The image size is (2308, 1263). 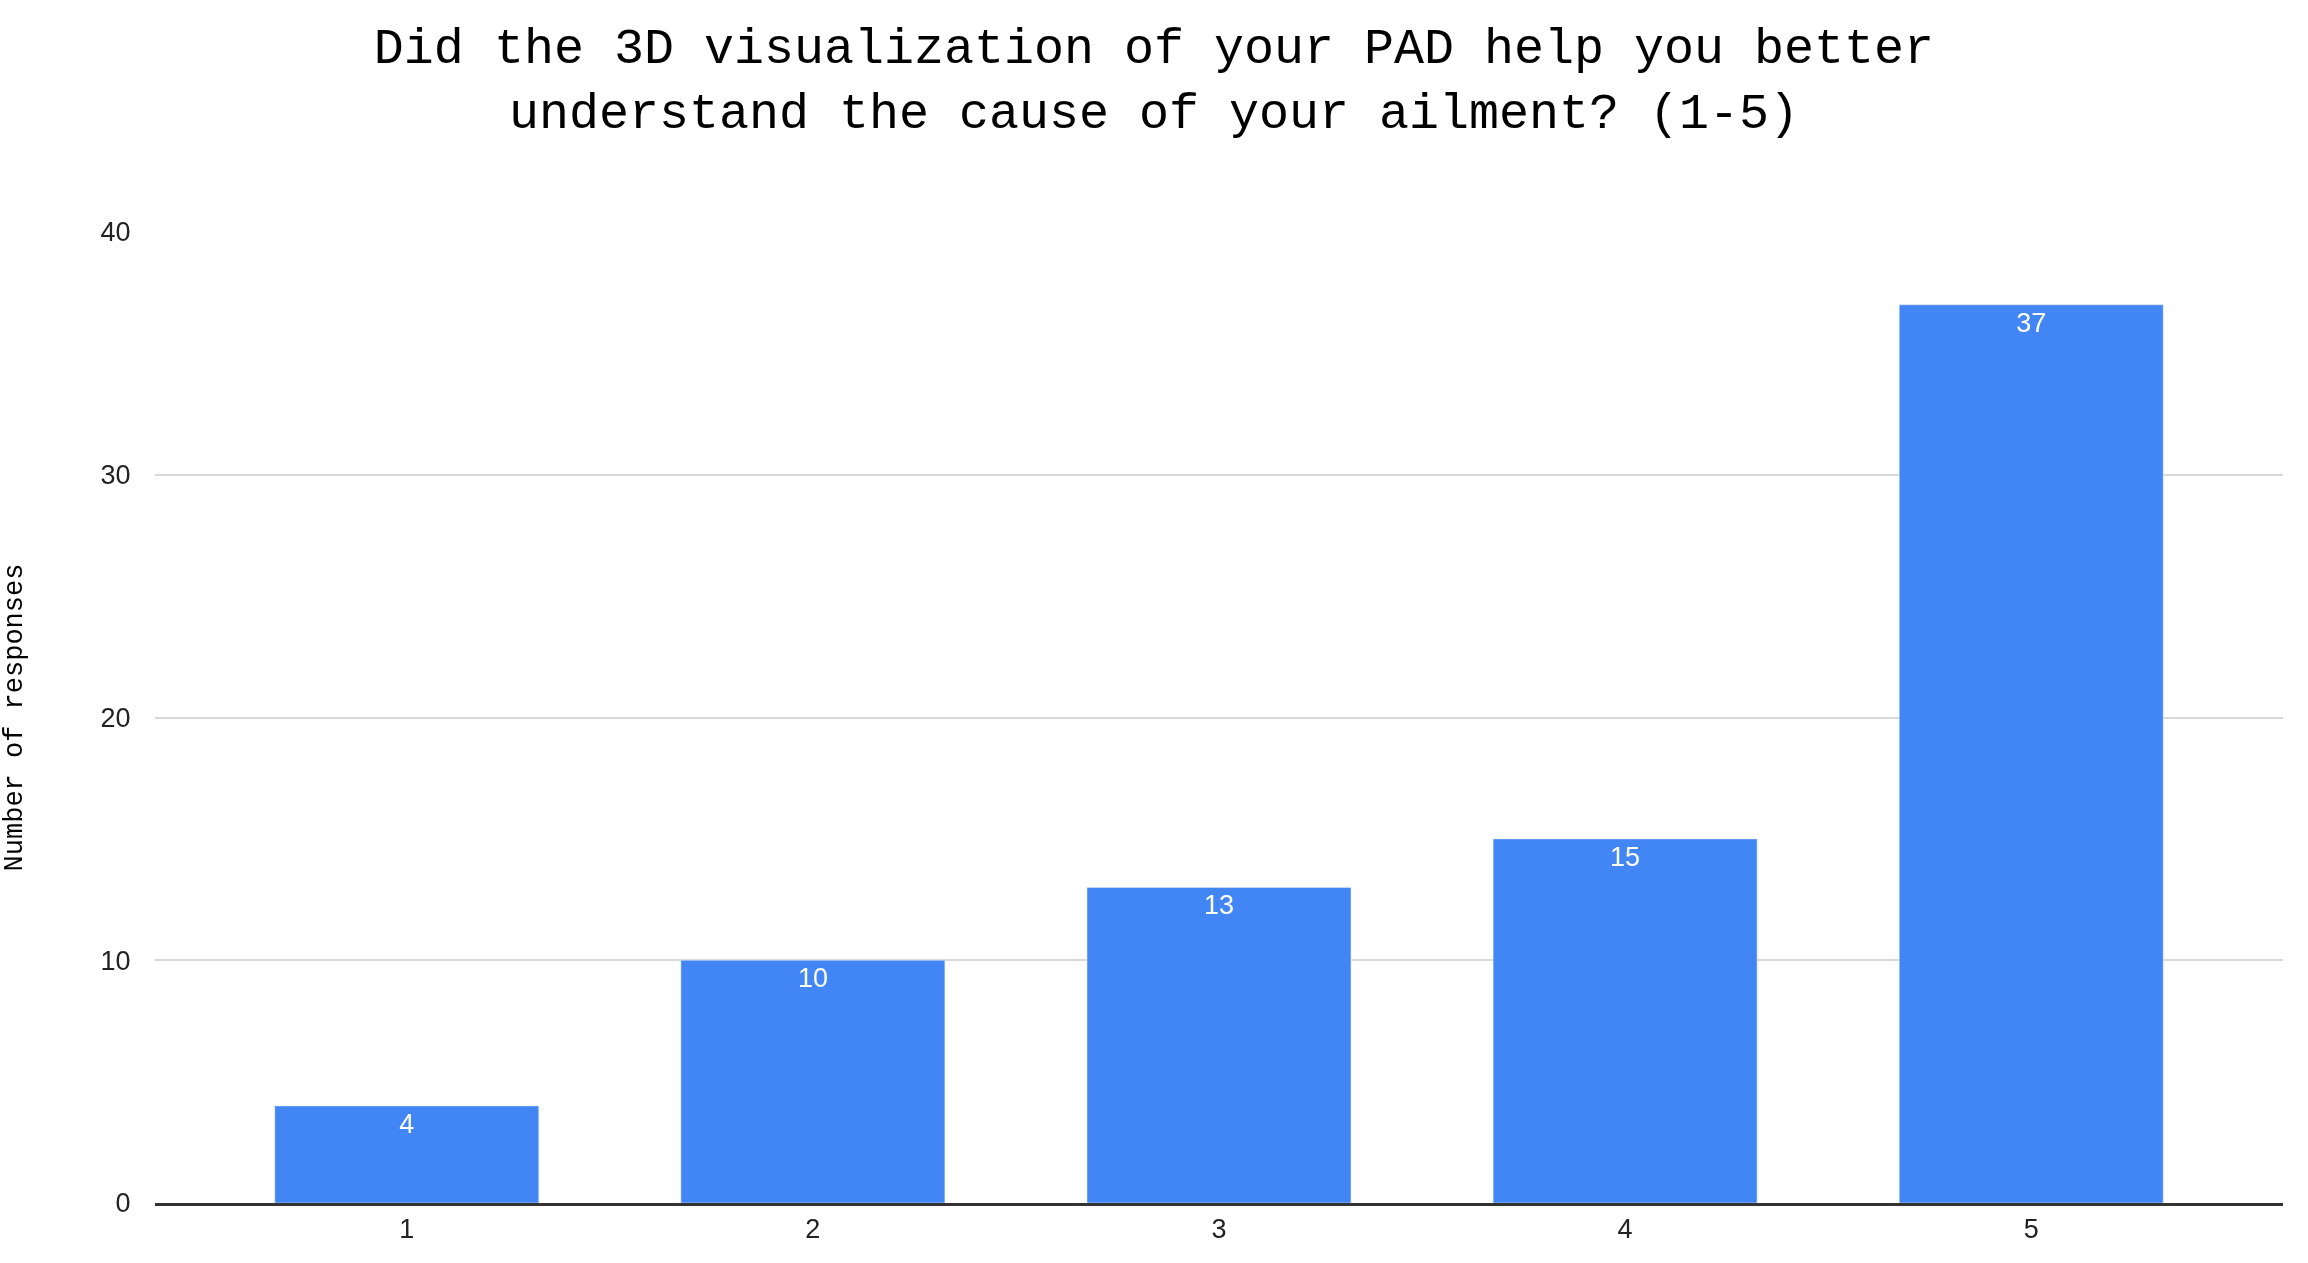 What do you see at coordinates (407, 1123) in the screenshot?
I see `data-label: 4` at bounding box center [407, 1123].